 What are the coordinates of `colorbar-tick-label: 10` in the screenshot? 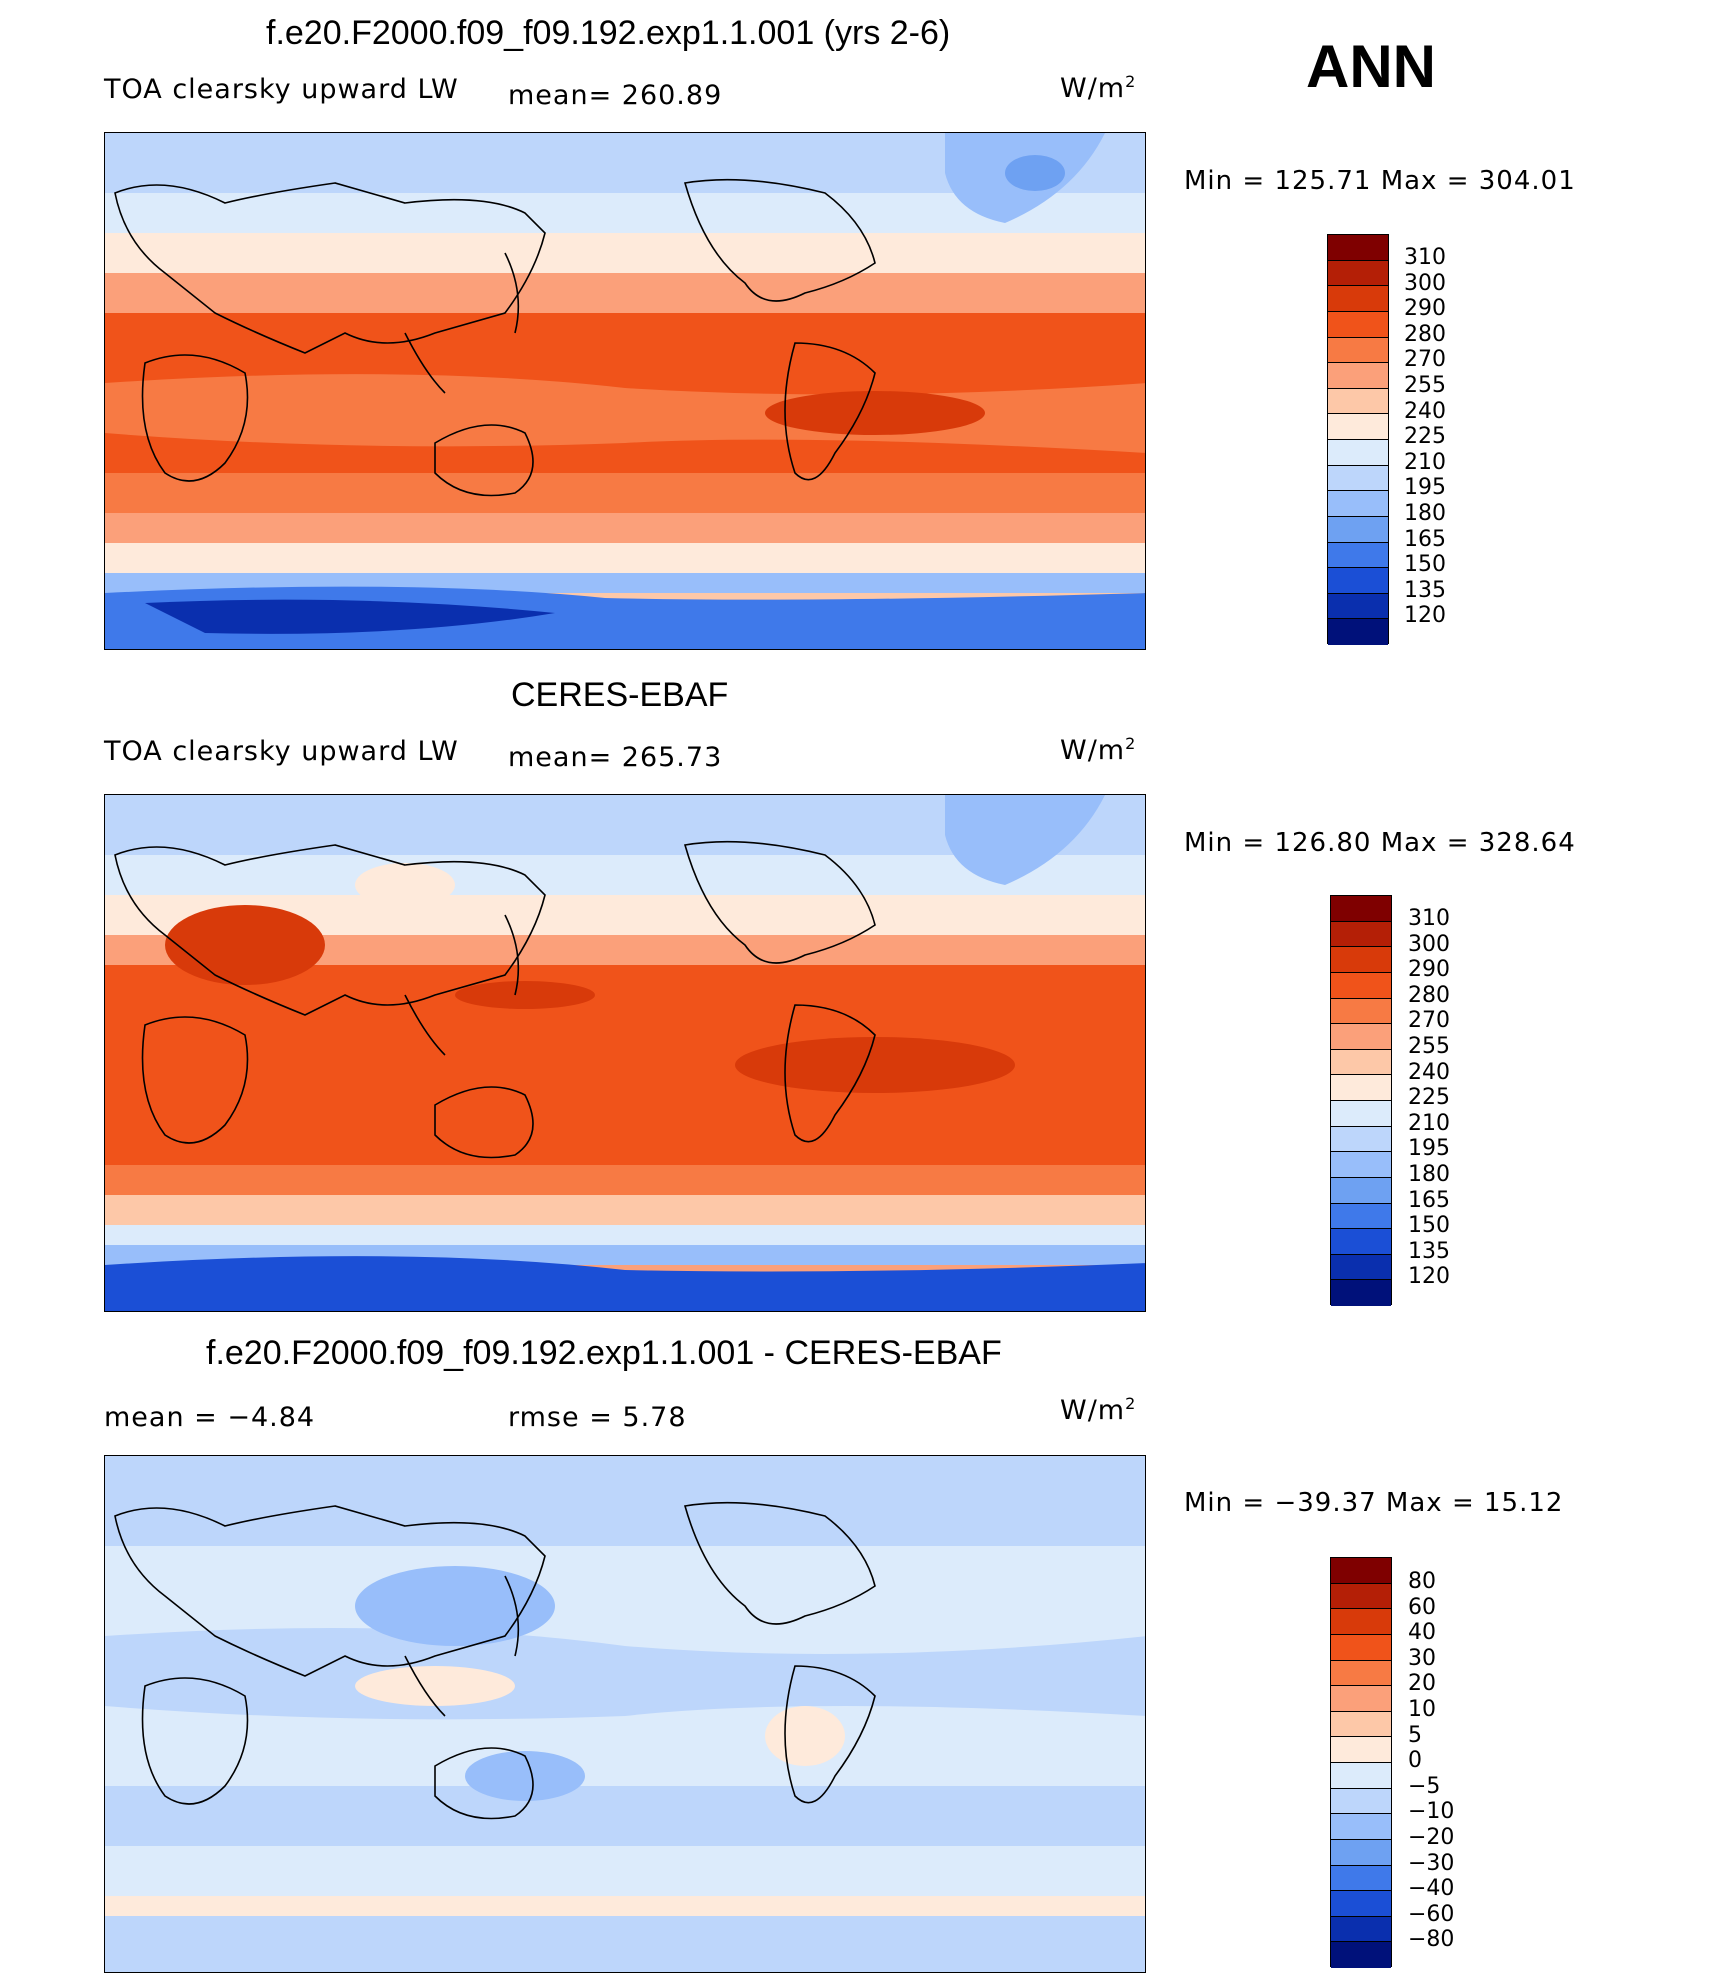 It's located at (1422, 1709).